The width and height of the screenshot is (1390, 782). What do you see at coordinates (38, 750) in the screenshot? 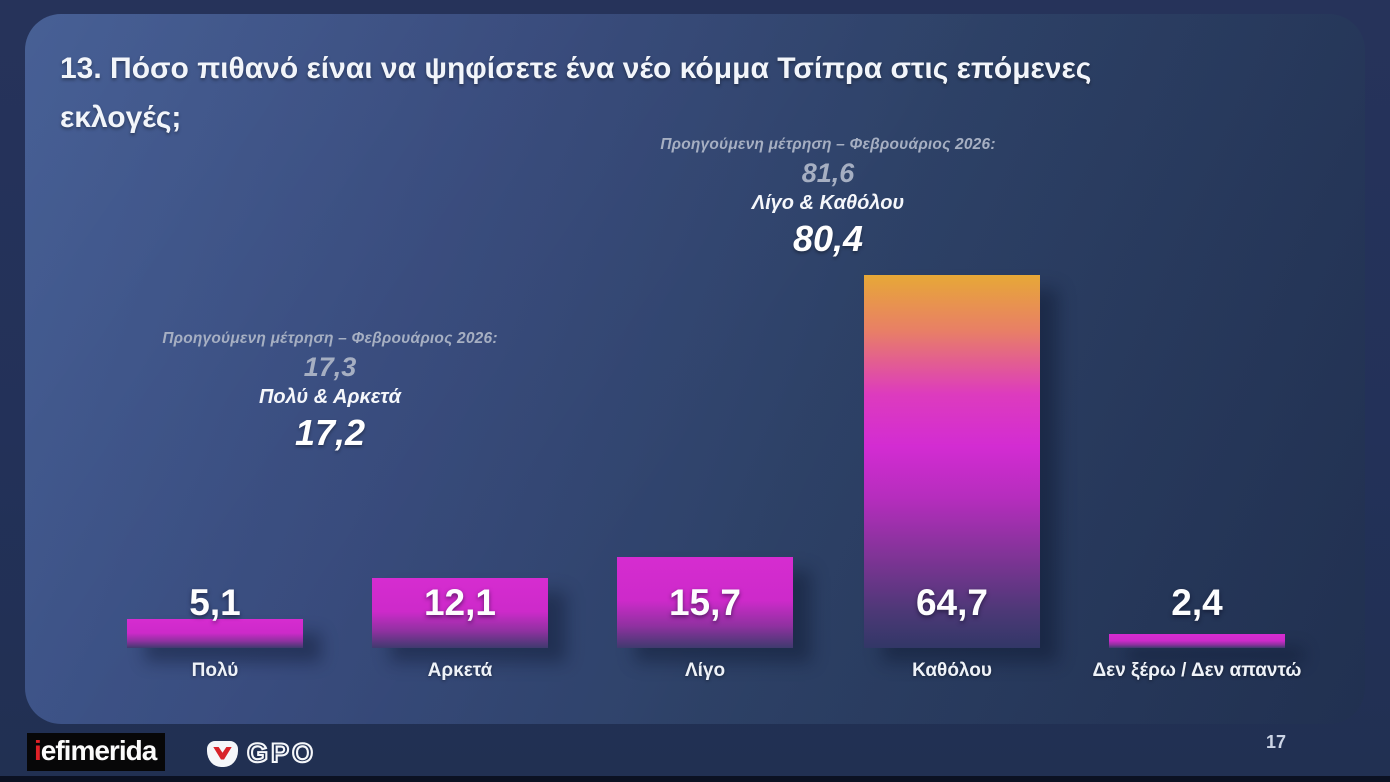
I see `iefimerida-logo-i: i` at bounding box center [38, 750].